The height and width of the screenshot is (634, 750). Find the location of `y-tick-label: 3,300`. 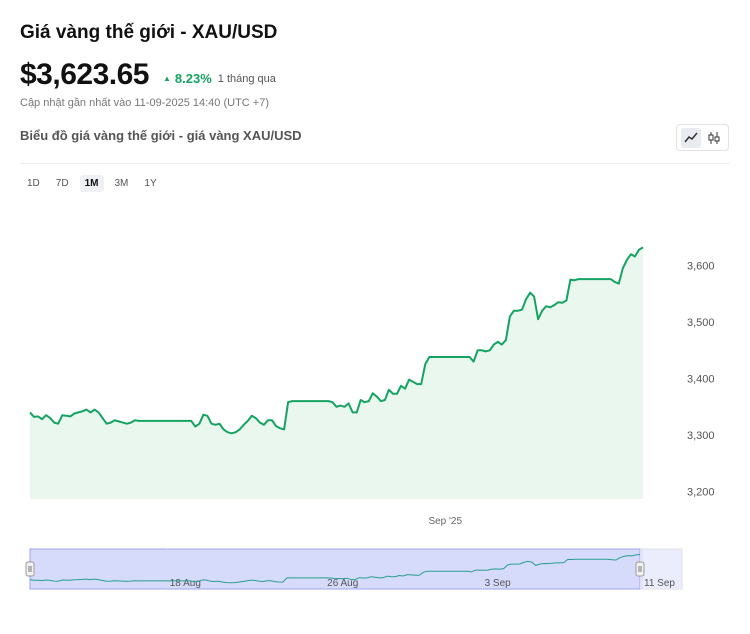

y-tick-label: 3,300 is located at coordinates (701, 436).